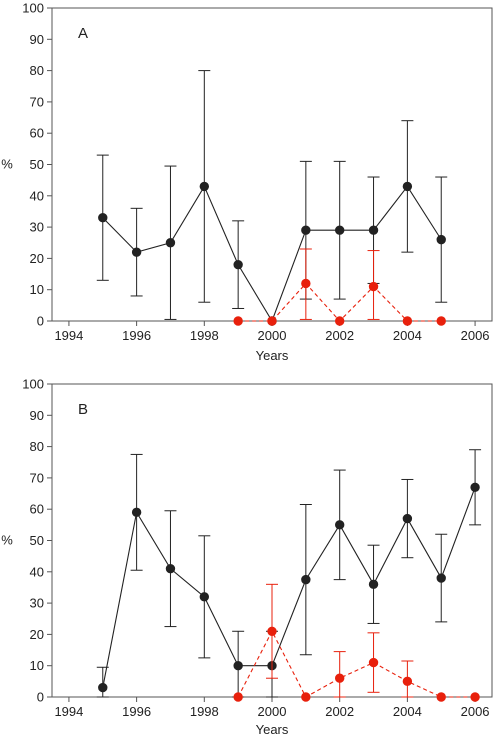 This screenshot has width=498, height=743. I want to click on panel-letter: B, so click(83, 409).